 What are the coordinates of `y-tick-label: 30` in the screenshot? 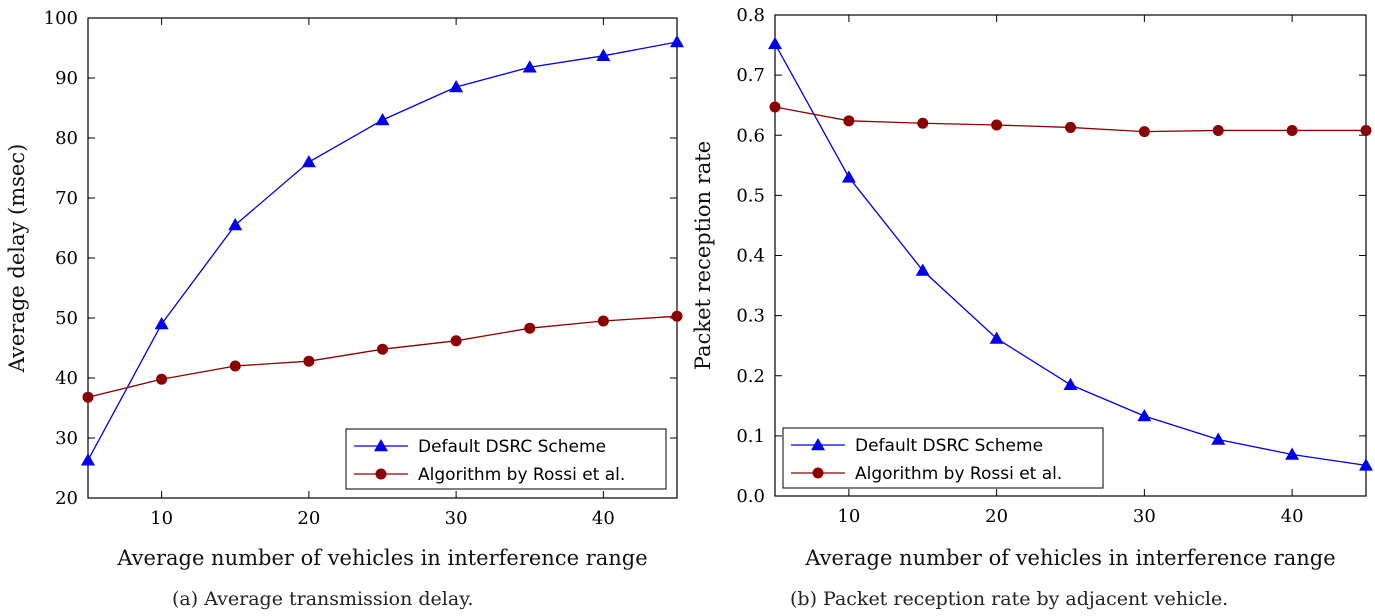 It's located at (66, 438).